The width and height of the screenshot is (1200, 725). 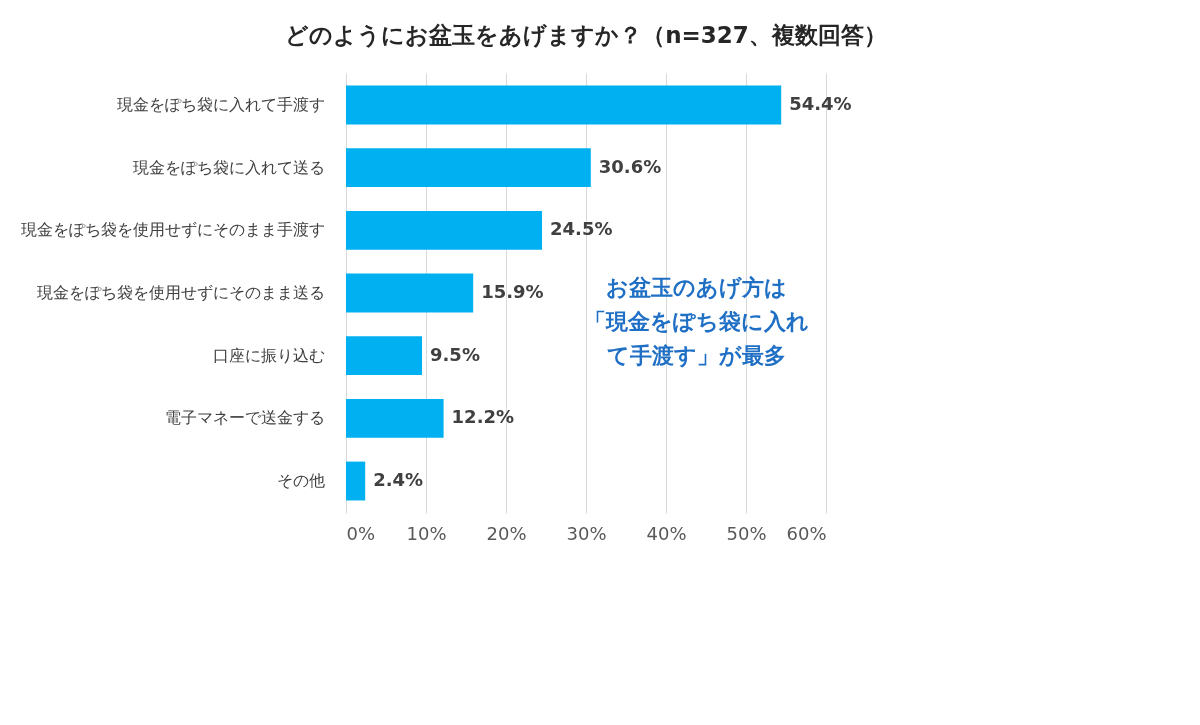 I want to click on y-tick-label: 現金をぽち袋を使用せずにそのまま手渡す, so click(x=172, y=230).